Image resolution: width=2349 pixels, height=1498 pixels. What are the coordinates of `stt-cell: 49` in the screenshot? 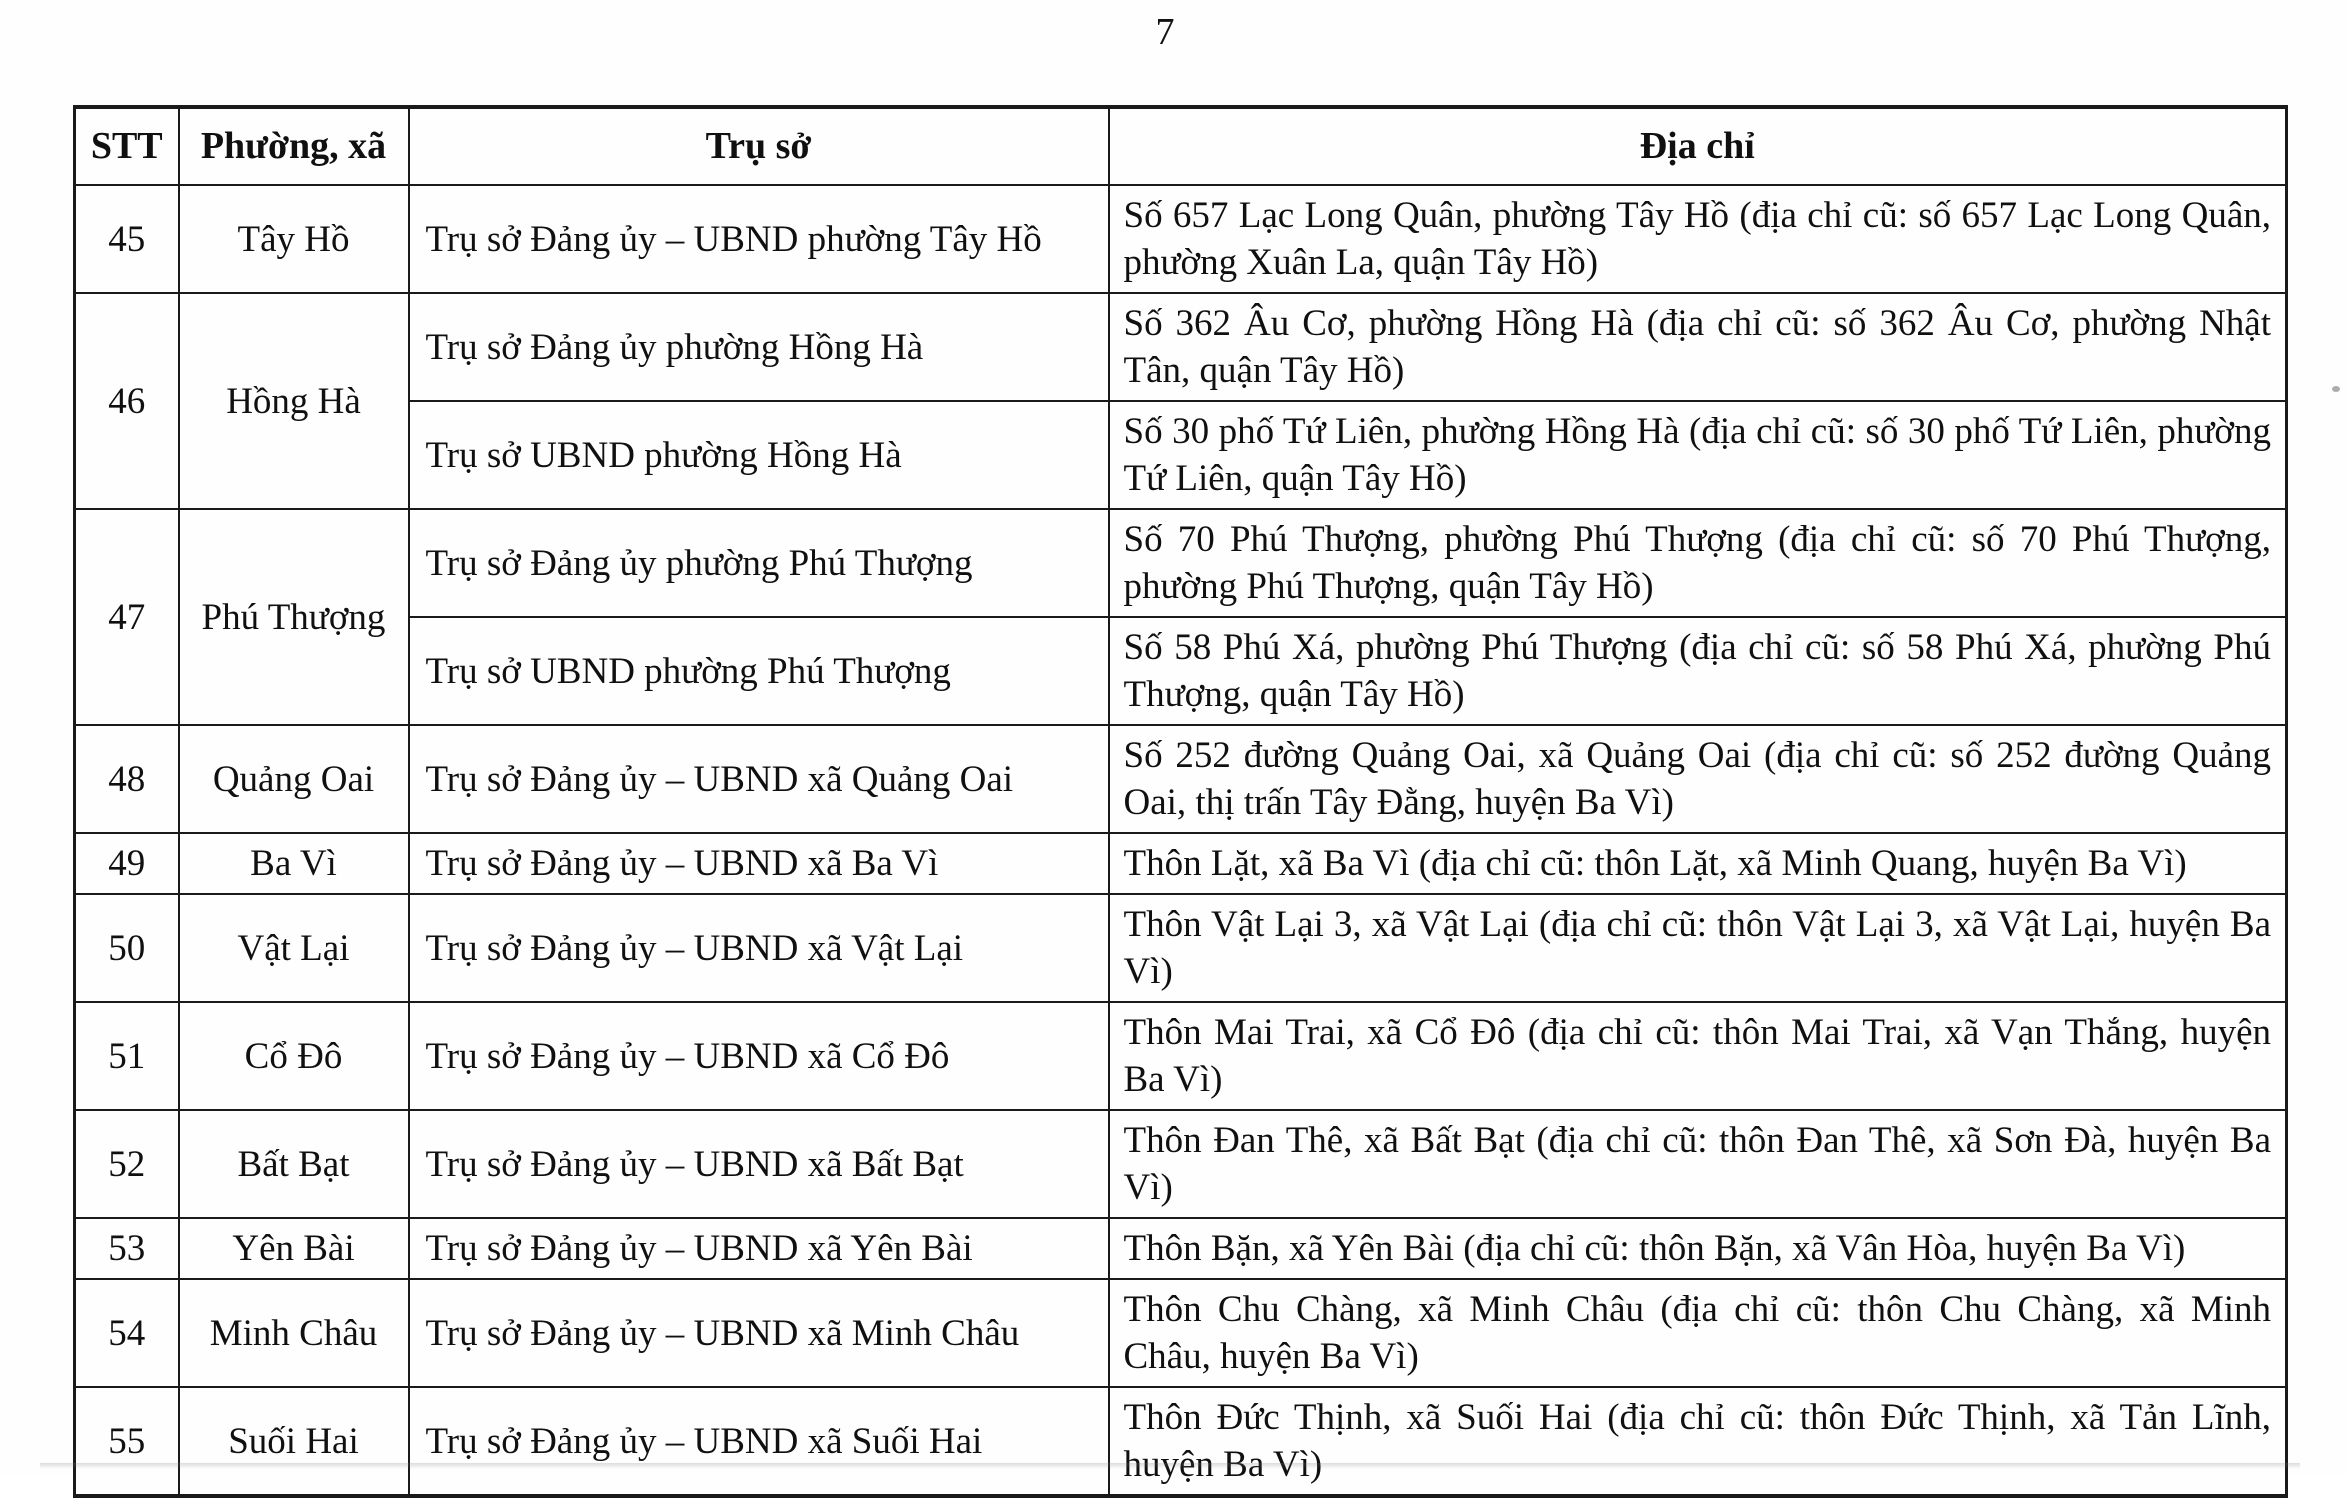 It's located at (126, 863).